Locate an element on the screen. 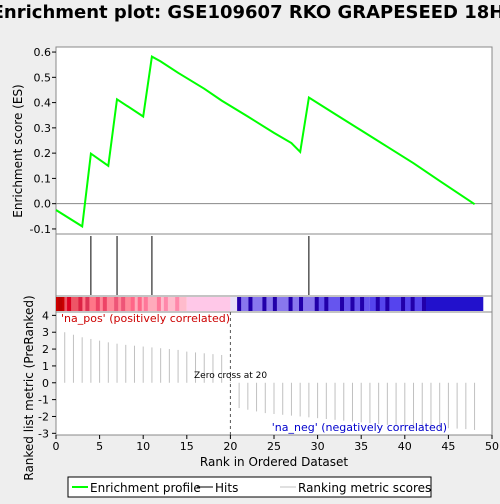 The width and height of the screenshot is (500, 504). rank-x-tick-label: 25 is located at coordinates (274, 446).